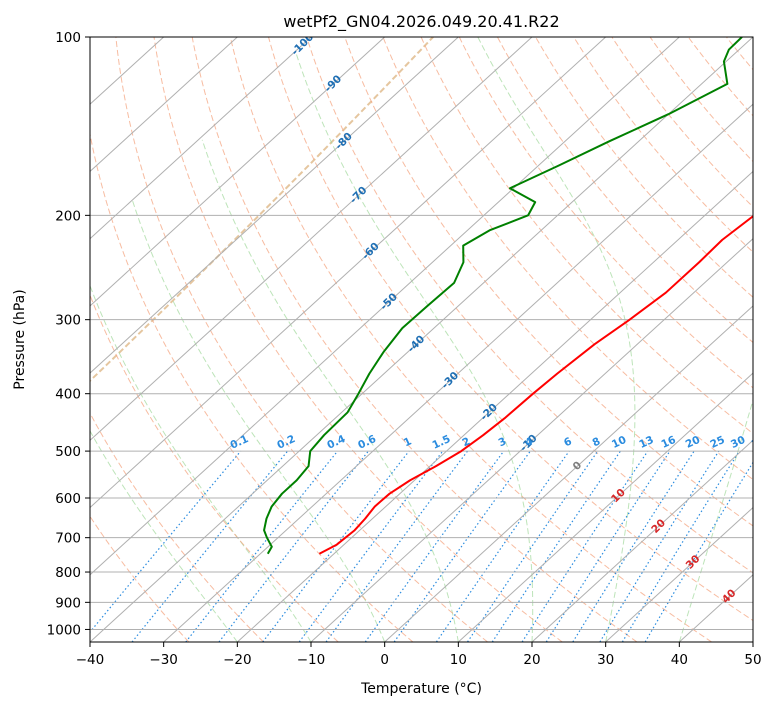  What do you see at coordinates (619, 442) in the screenshot?
I see `mixing-ratio-label: 10` at bounding box center [619, 442].